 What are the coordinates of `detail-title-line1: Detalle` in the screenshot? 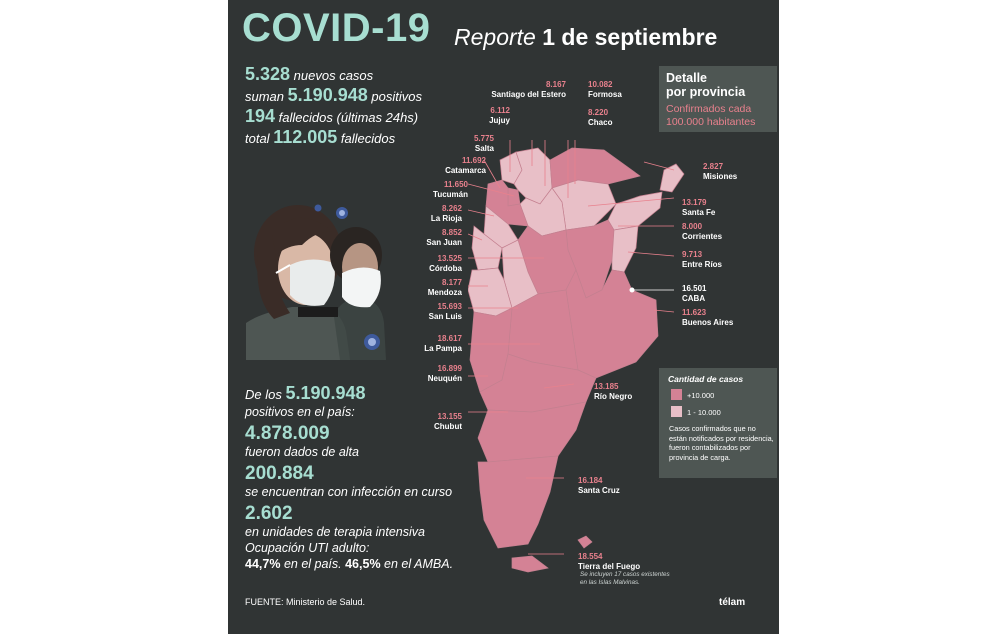 It's located at (686, 78).